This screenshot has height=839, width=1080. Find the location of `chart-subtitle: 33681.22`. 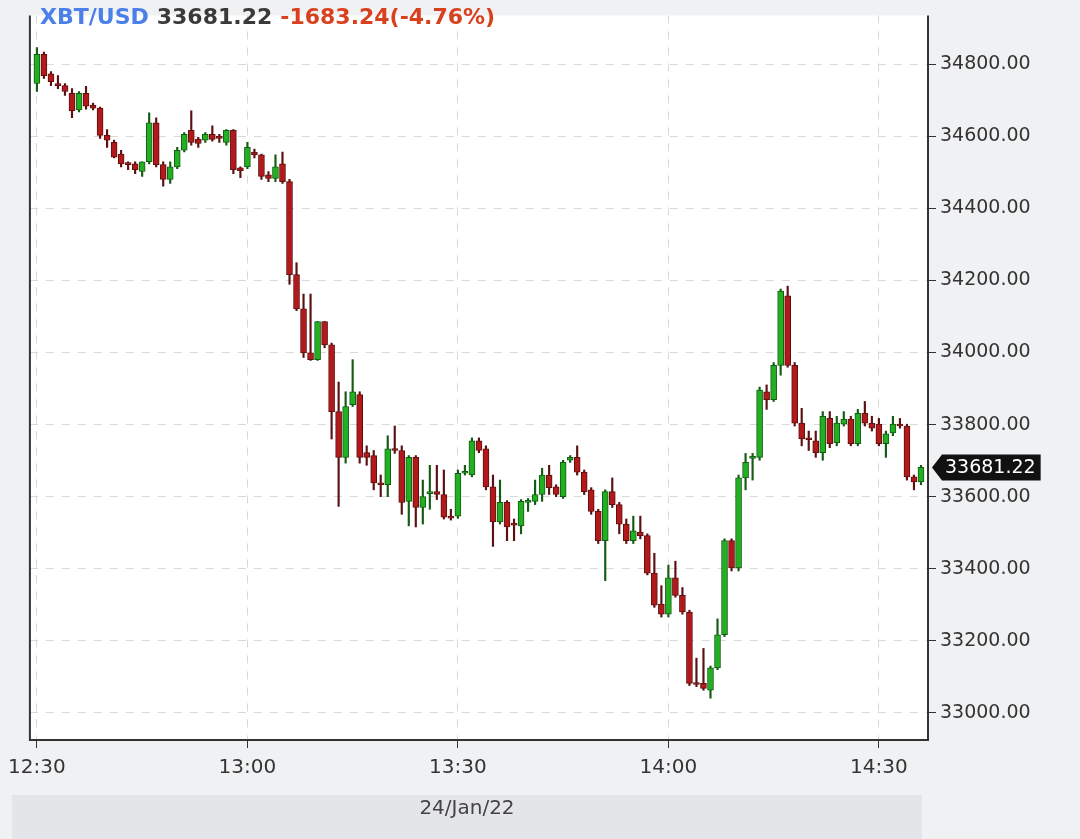

chart-subtitle: 33681.22 is located at coordinates (214, 16).